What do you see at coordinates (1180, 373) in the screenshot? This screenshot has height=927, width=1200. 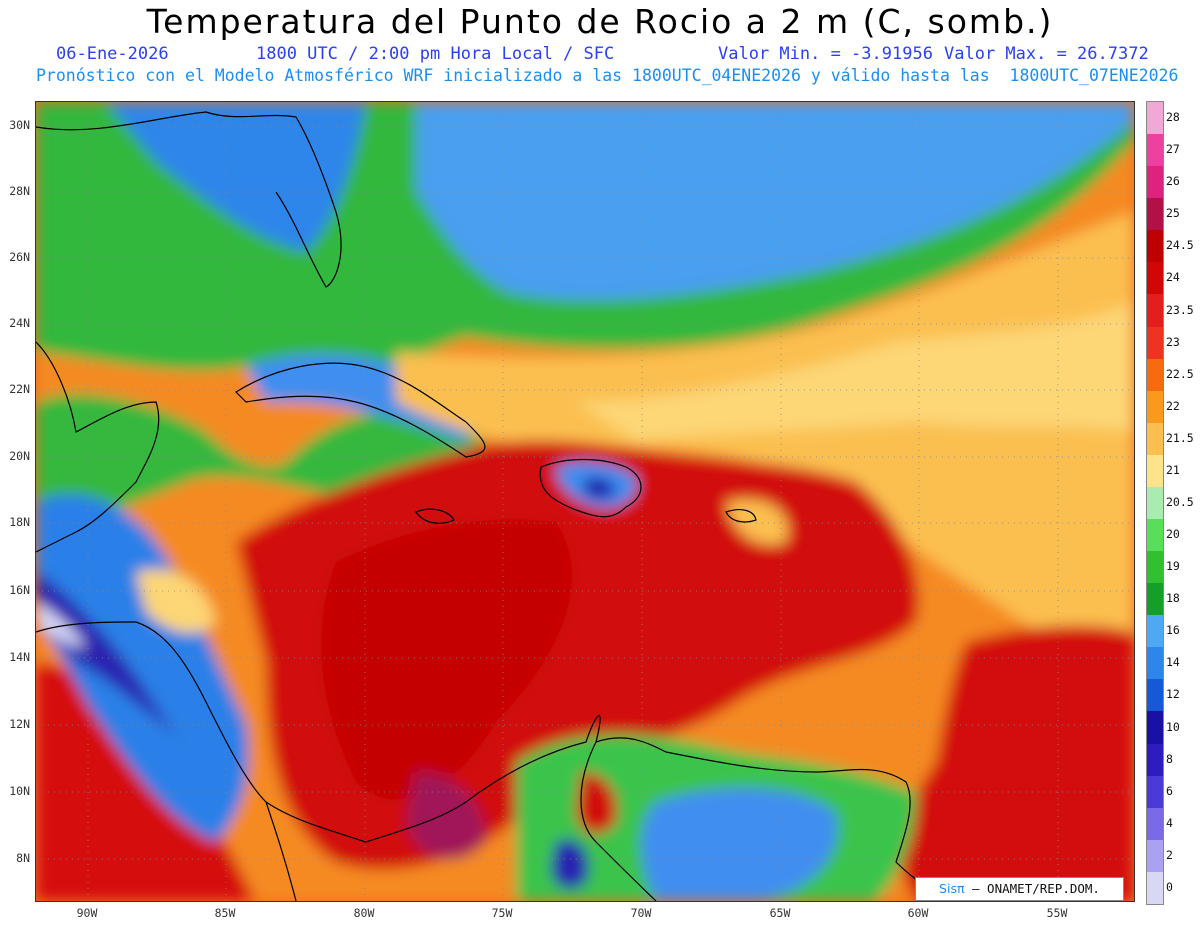 I see `color-scale-label: 22.5` at bounding box center [1180, 373].